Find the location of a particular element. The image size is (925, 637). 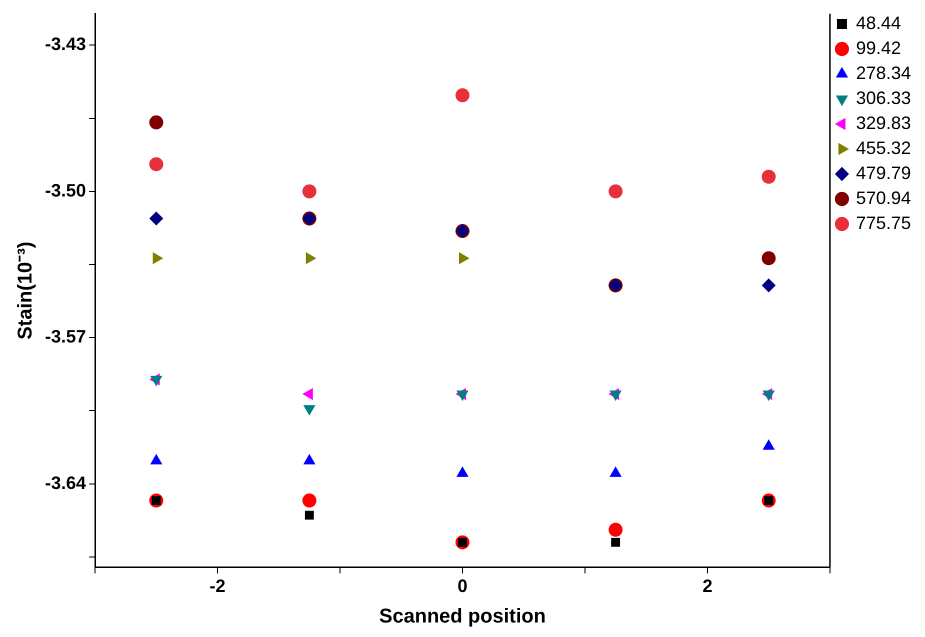

legend-label: 455.32 is located at coordinates (884, 148).